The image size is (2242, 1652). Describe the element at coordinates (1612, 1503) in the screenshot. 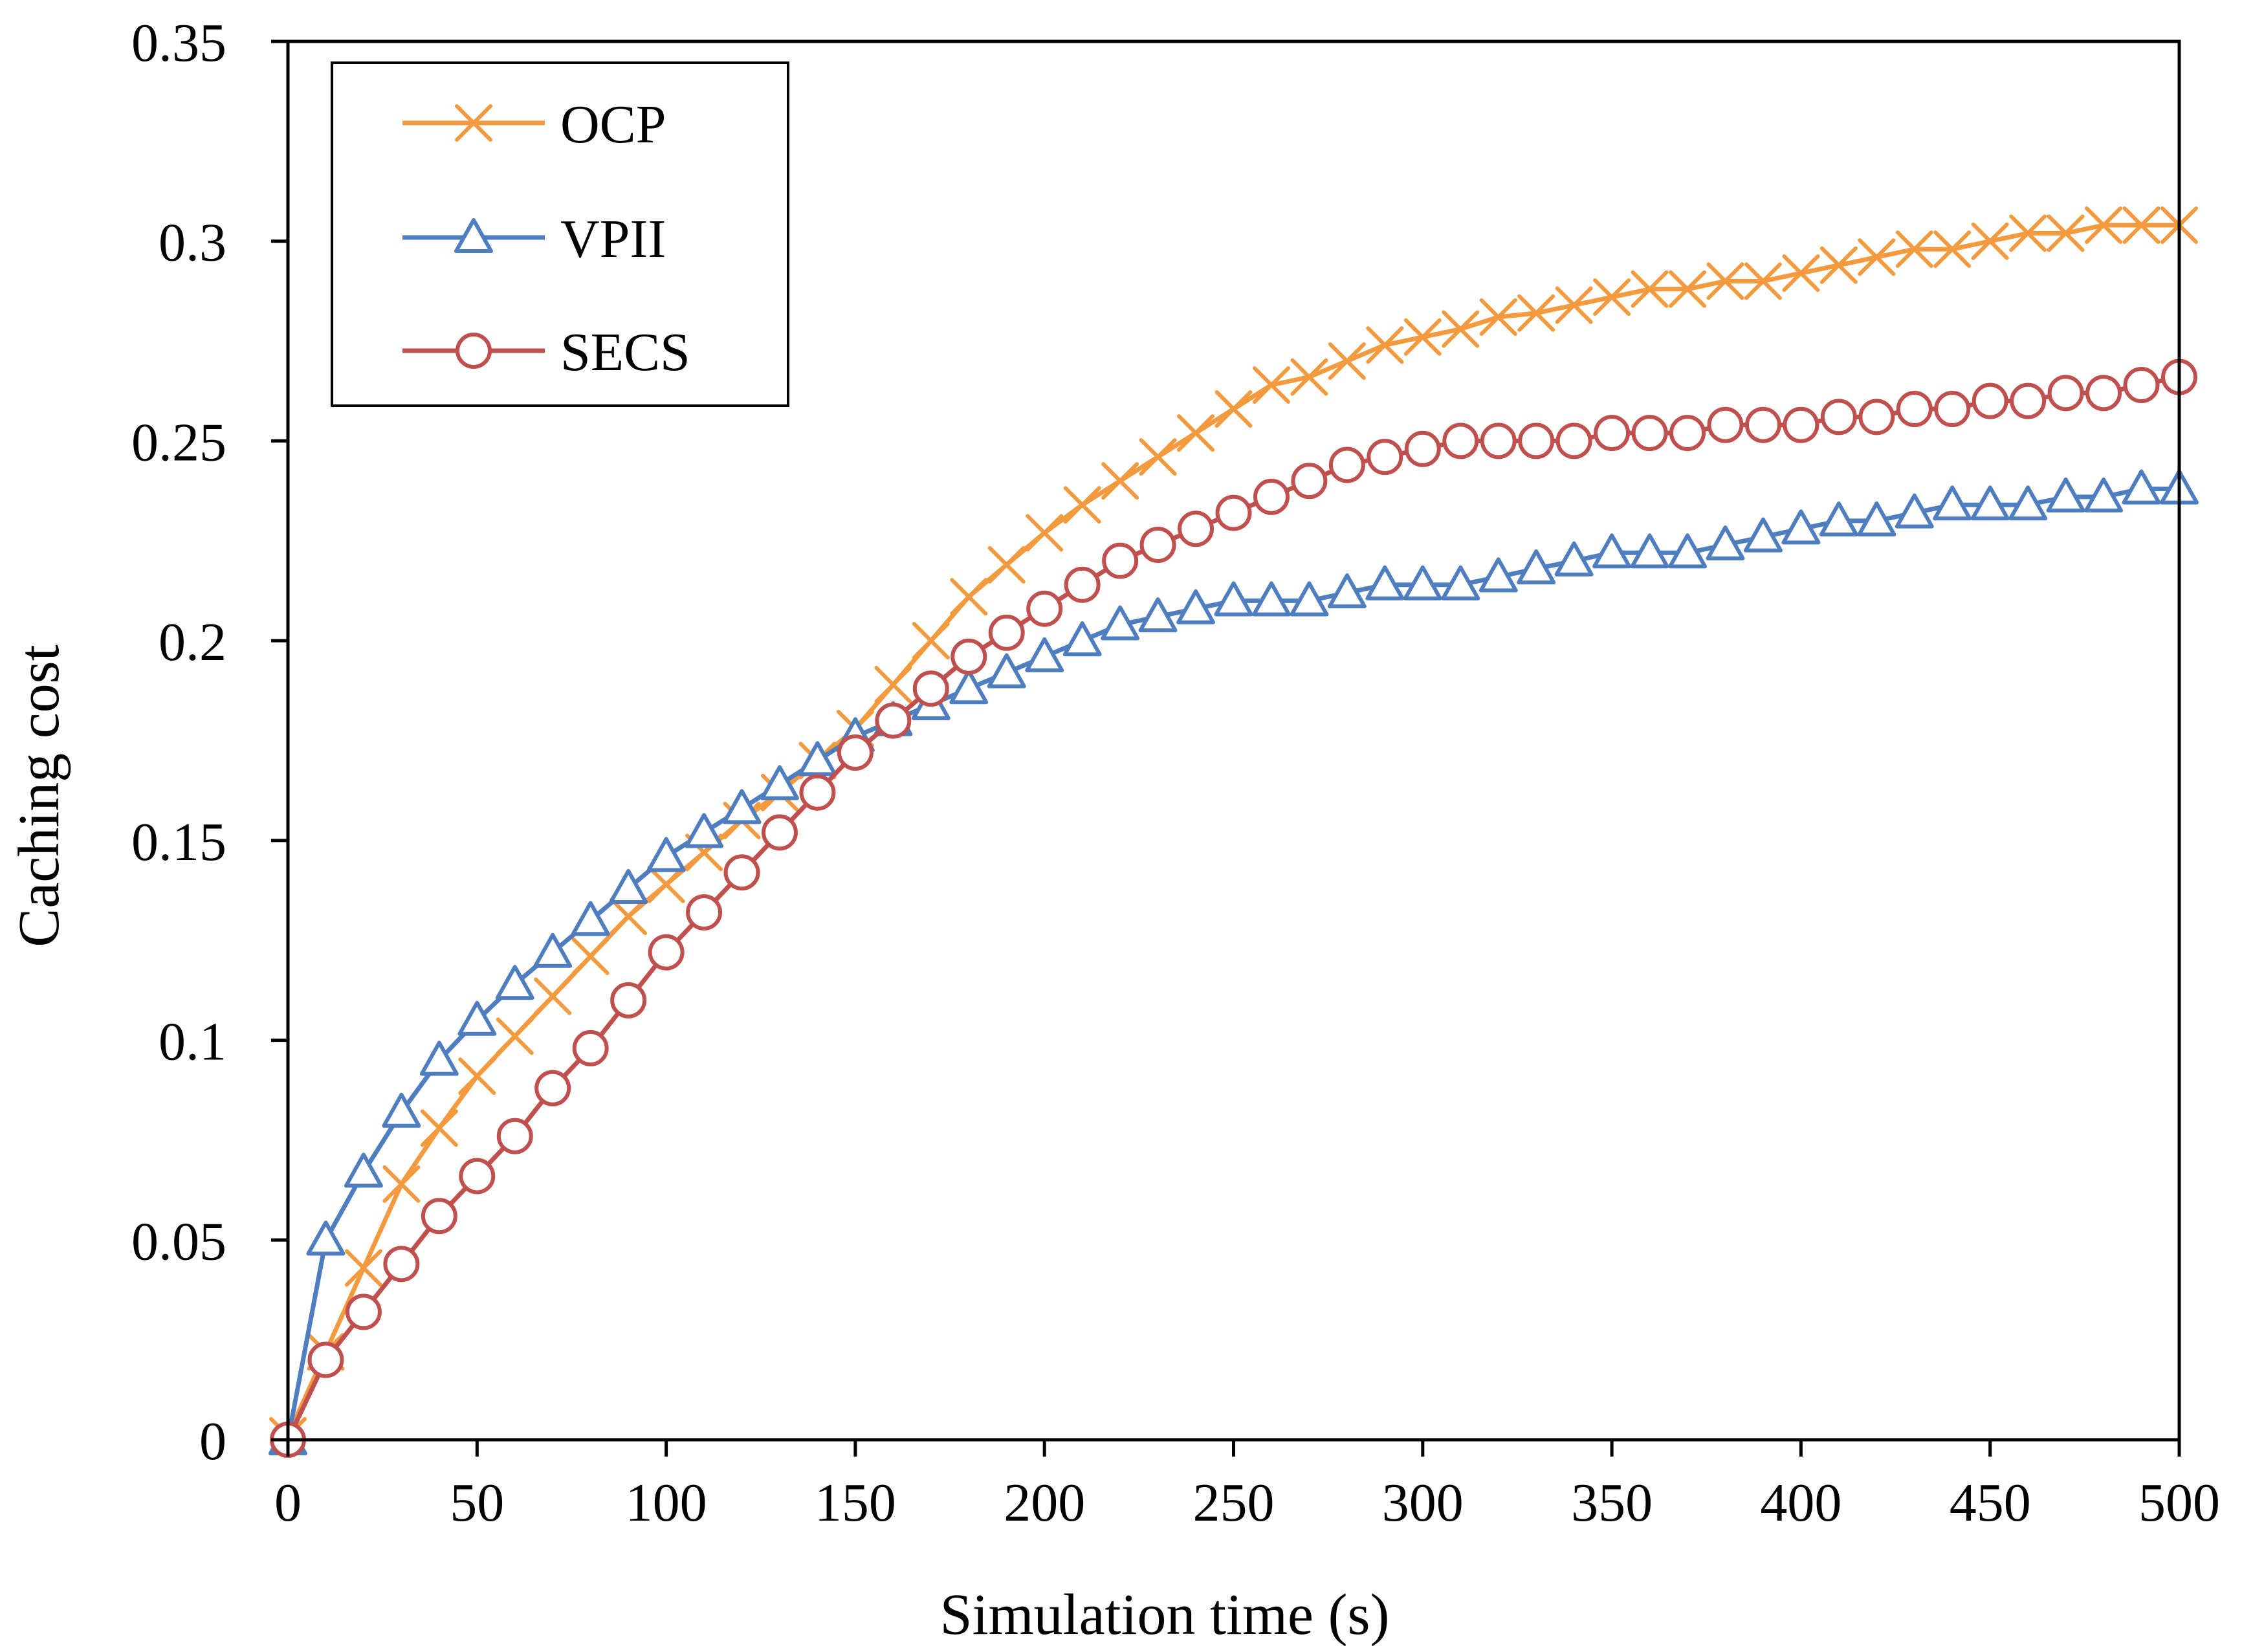

I see `x-tick-label: 350` at that location.